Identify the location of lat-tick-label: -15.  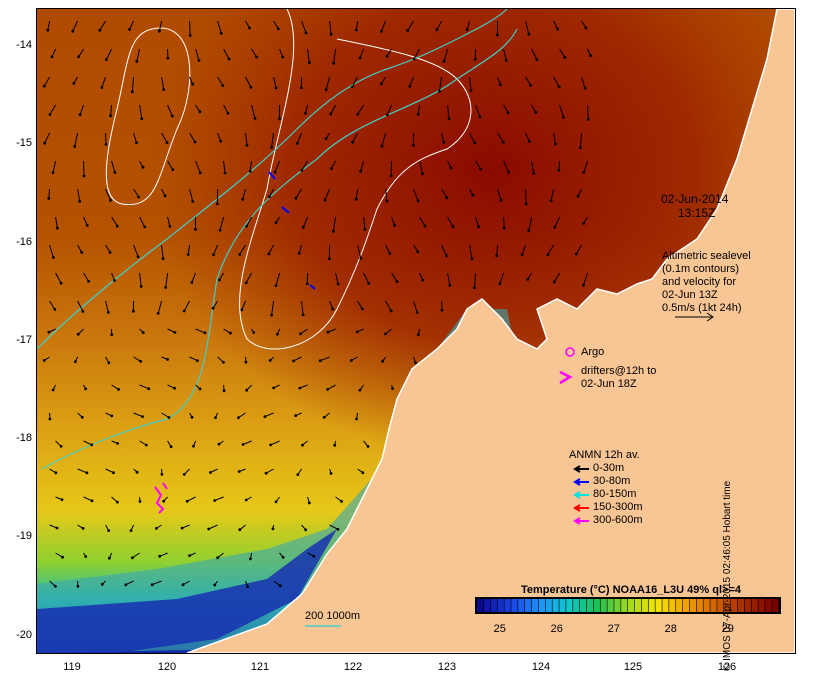
(24, 143).